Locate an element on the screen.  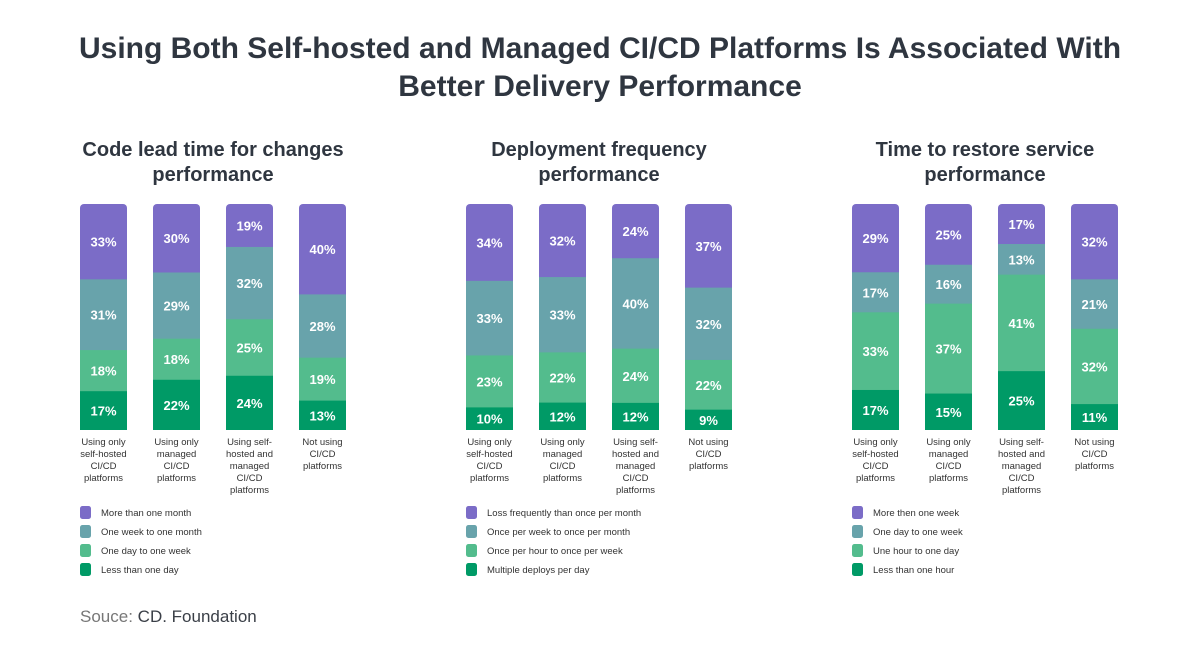
data-label: 21% is located at coordinates (1094, 304).